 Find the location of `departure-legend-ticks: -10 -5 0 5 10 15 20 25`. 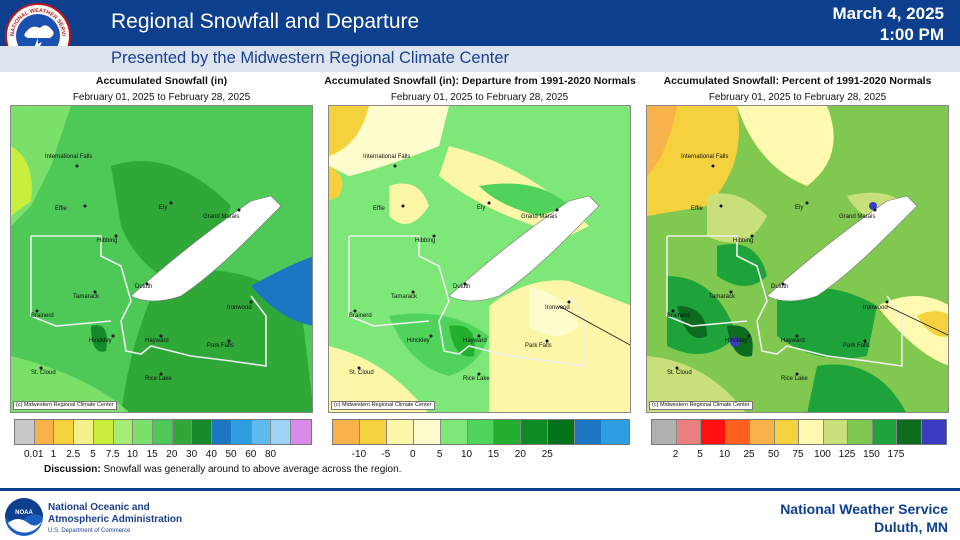

departure-legend-ticks: -10 -5 0 5 10 15 20 25 is located at coordinates (480, 455).